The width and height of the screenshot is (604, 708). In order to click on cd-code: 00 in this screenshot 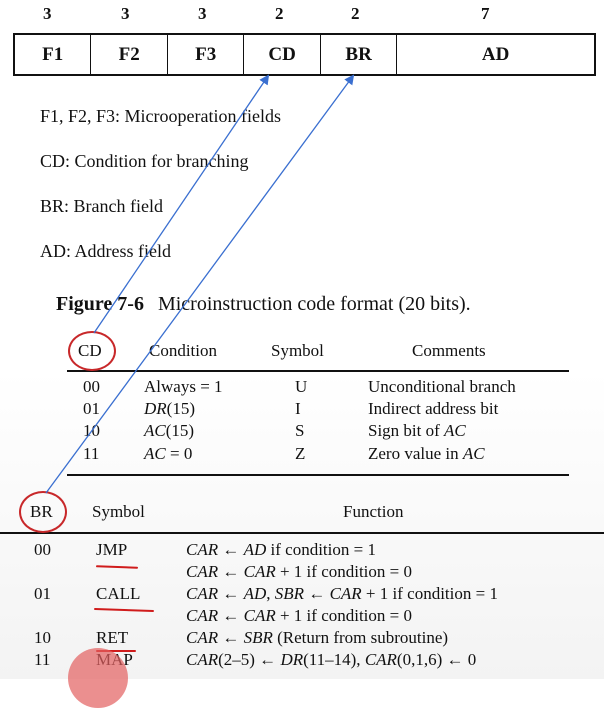, I will do `click(91, 386)`.